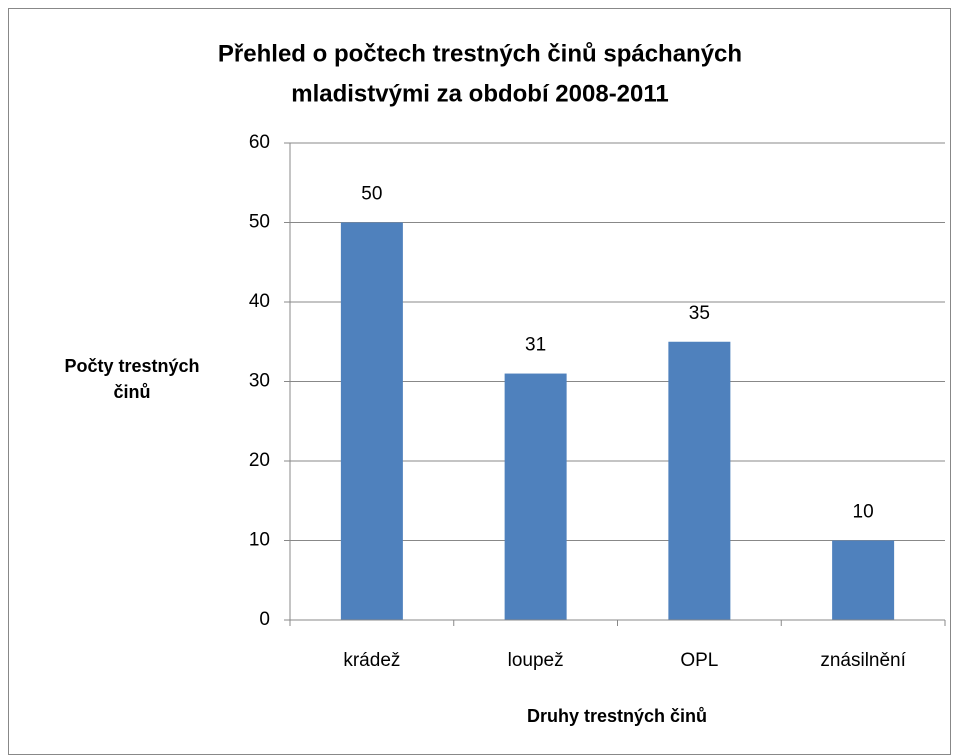 This screenshot has width=959, height=755. What do you see at coordinates (259, 142) in the screenshot?
I see `y-tick-label: 60` at bounding box center [259, 142].